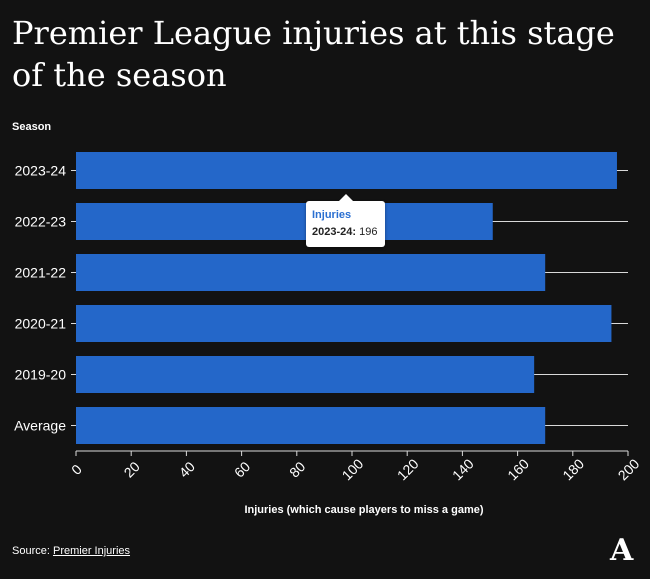  What do you see at coordinates (629, 469) in the screenshot?
I see `x-tick-label: 200` at bounding box center [629, 469].